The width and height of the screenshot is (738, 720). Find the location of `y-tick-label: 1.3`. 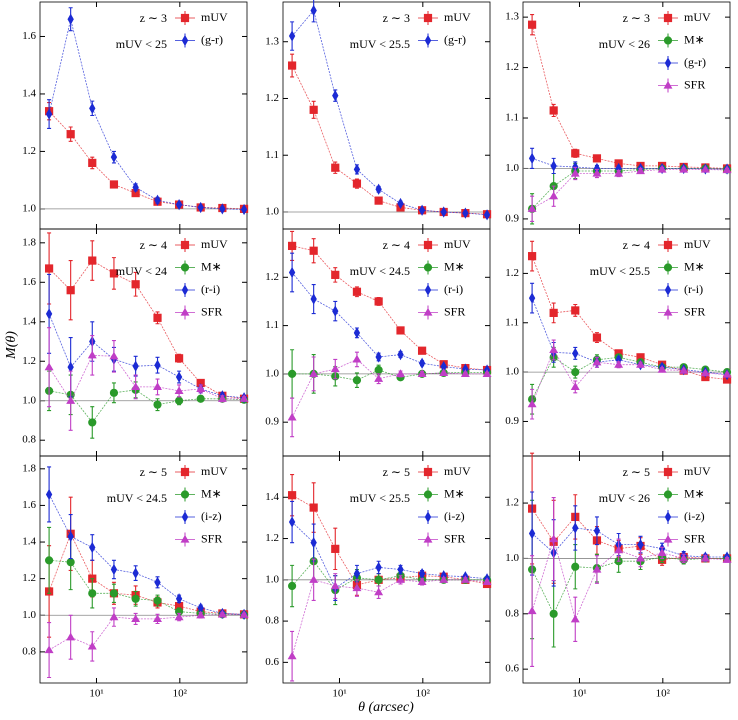

y-tick-label: 1.3 is located at coordinates (272, 41).